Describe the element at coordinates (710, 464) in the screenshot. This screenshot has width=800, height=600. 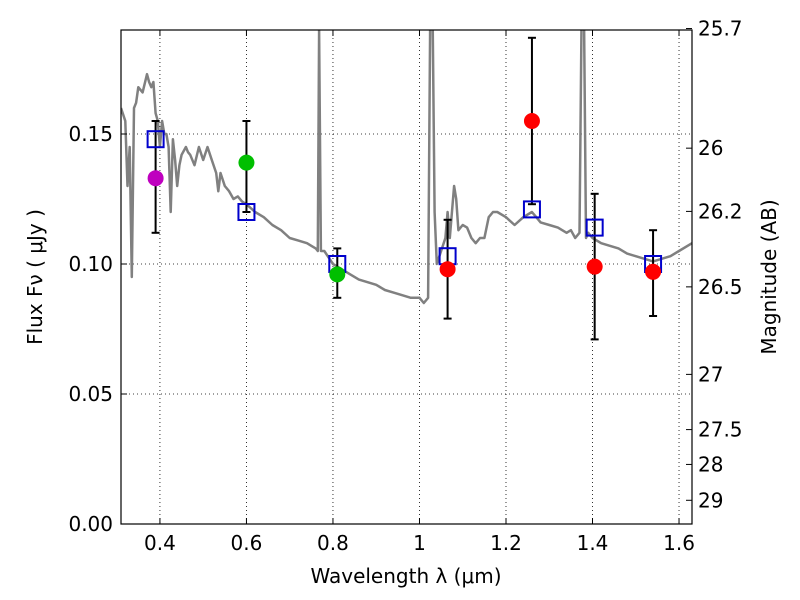
I see `right-tick-label: 28` at that location.